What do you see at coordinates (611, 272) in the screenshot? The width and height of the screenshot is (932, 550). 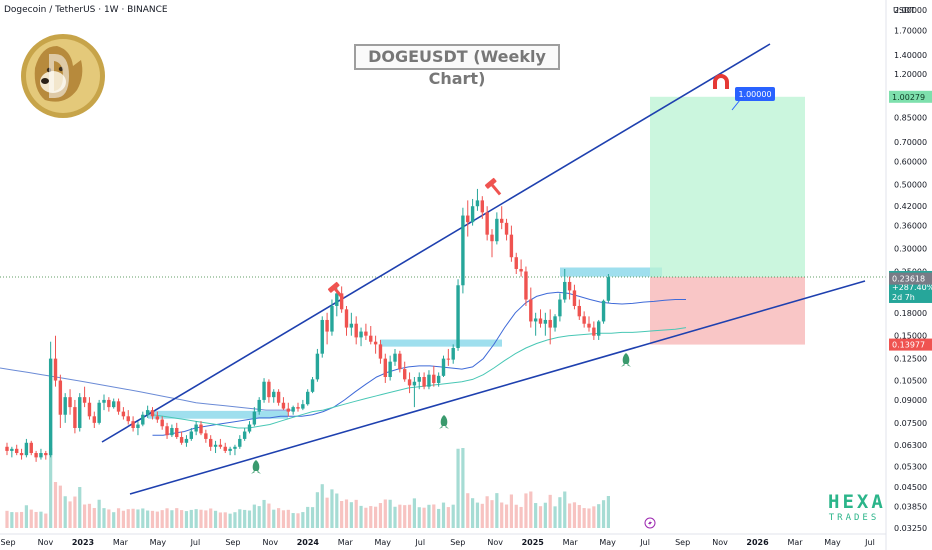 I see `resistance-zone` at bounding box center [611, 272].